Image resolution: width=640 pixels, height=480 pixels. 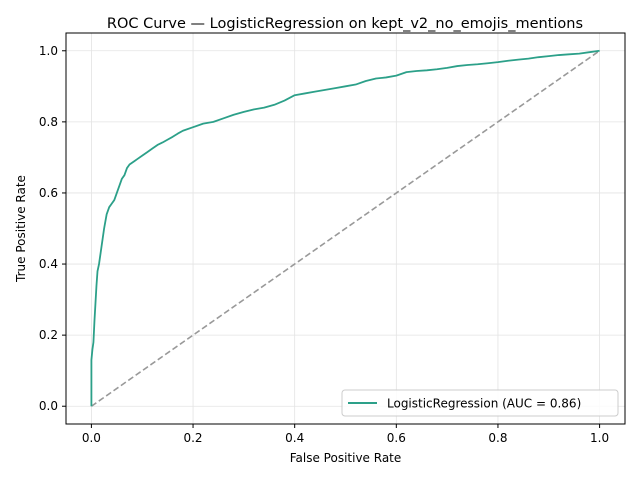 I want to click on x-axis-label: False Positive Rate, so click(x=346, y=458).